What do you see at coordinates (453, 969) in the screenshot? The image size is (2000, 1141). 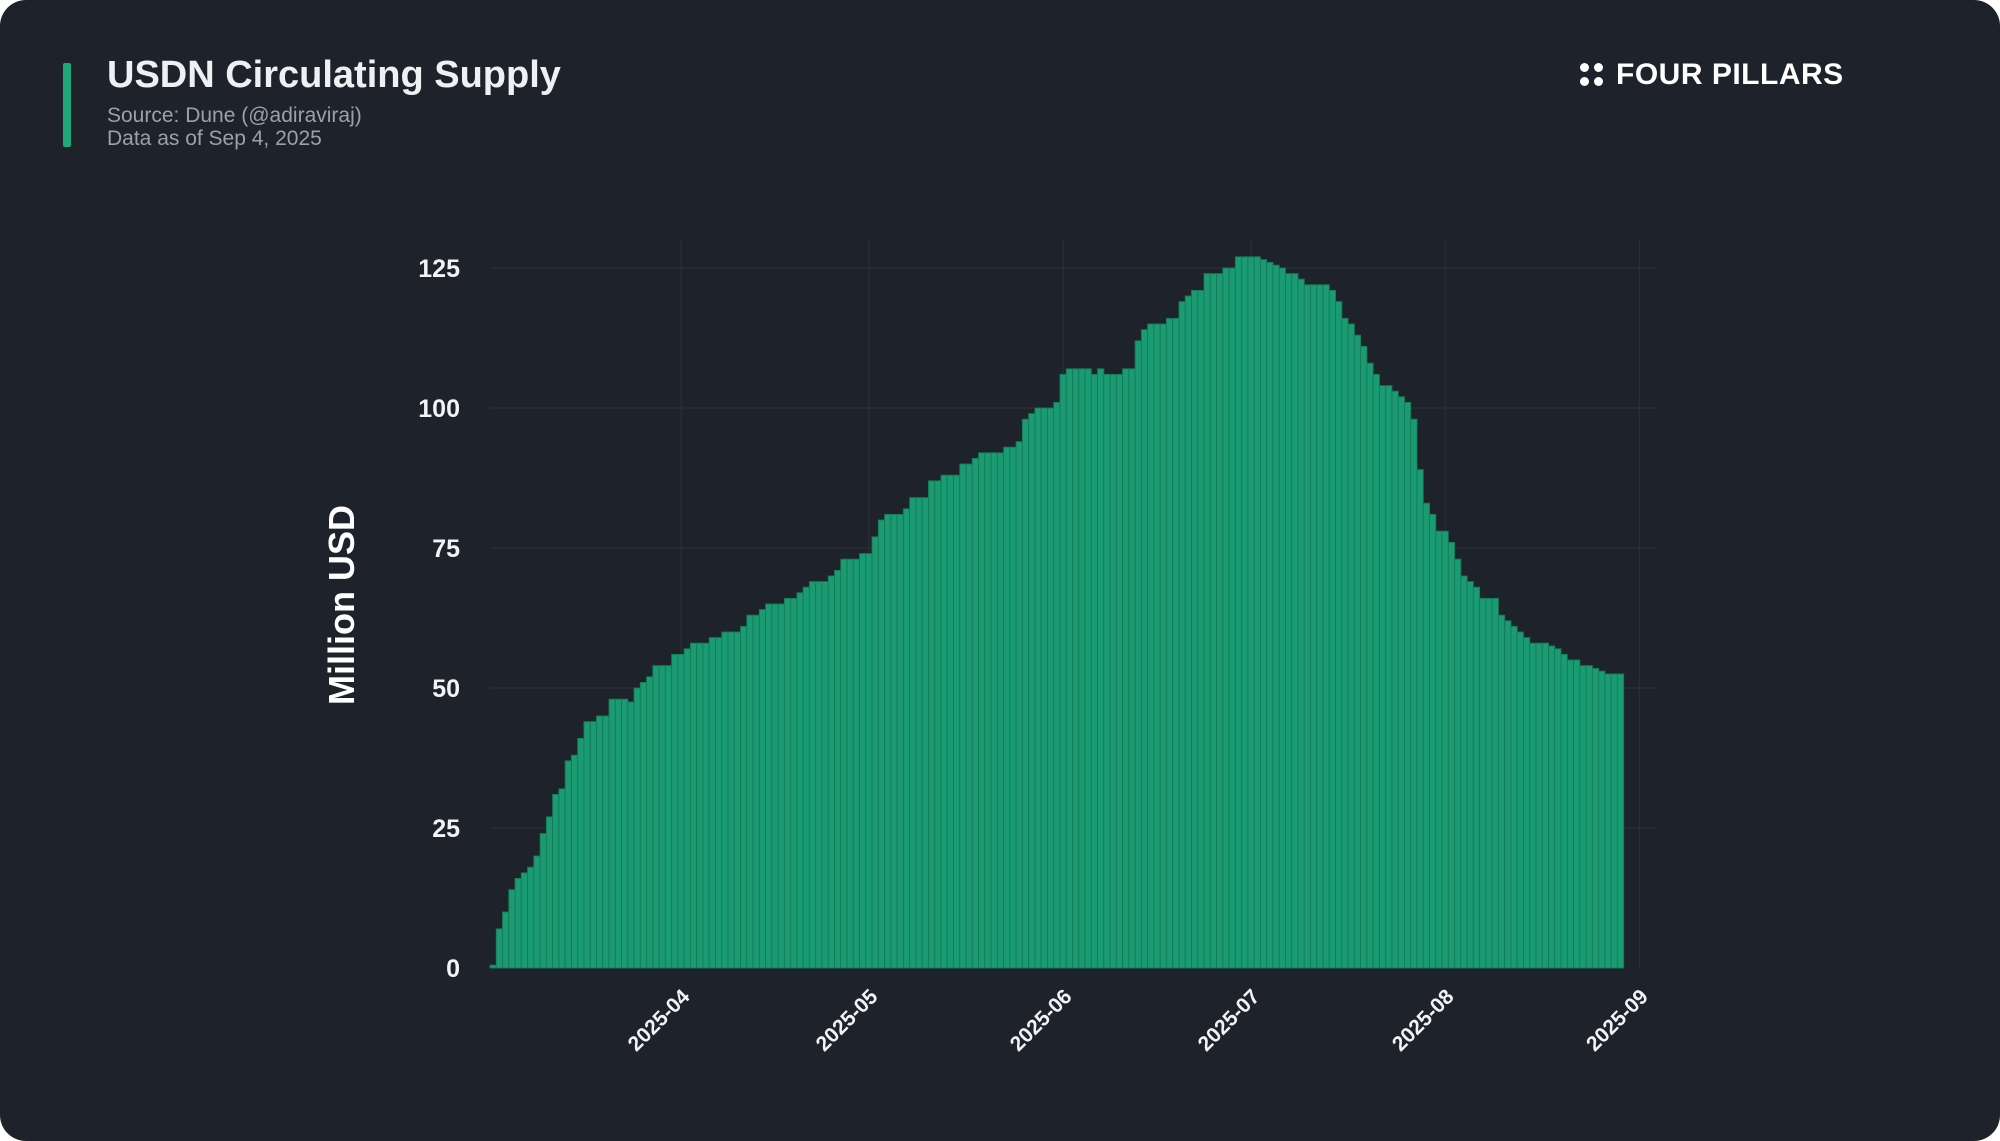 I see `y-tick-label: 0` at bounding box center [453, 969].